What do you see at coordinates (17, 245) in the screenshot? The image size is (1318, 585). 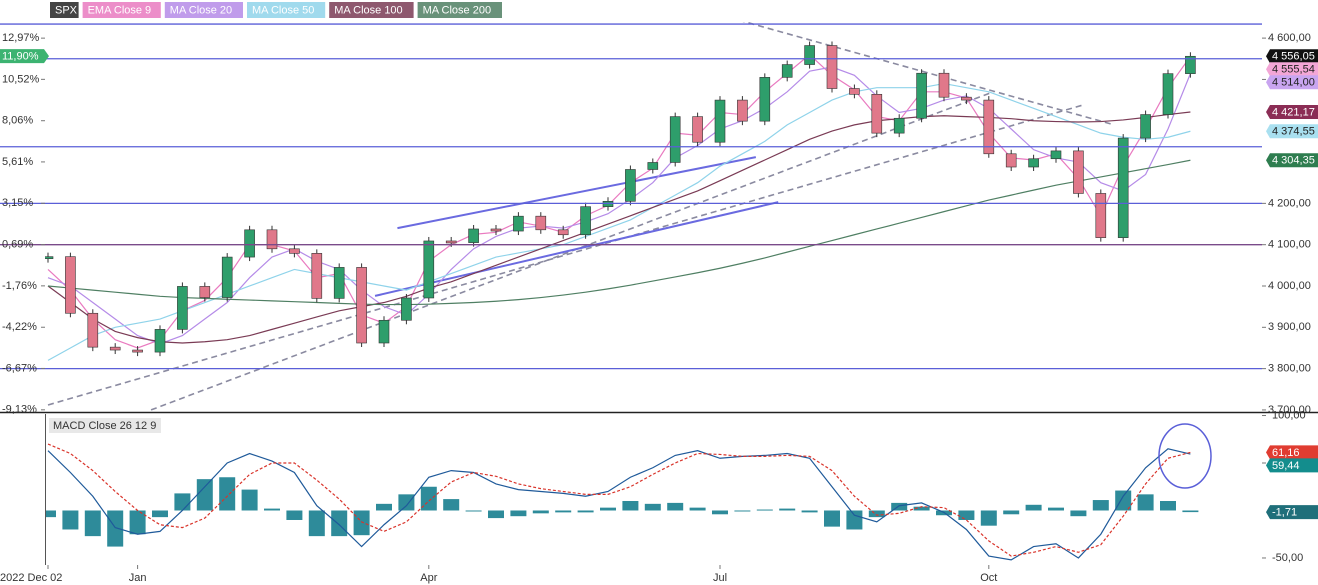 I see `y2-tick-label: 0,69%` at bounding box center [17, 245].